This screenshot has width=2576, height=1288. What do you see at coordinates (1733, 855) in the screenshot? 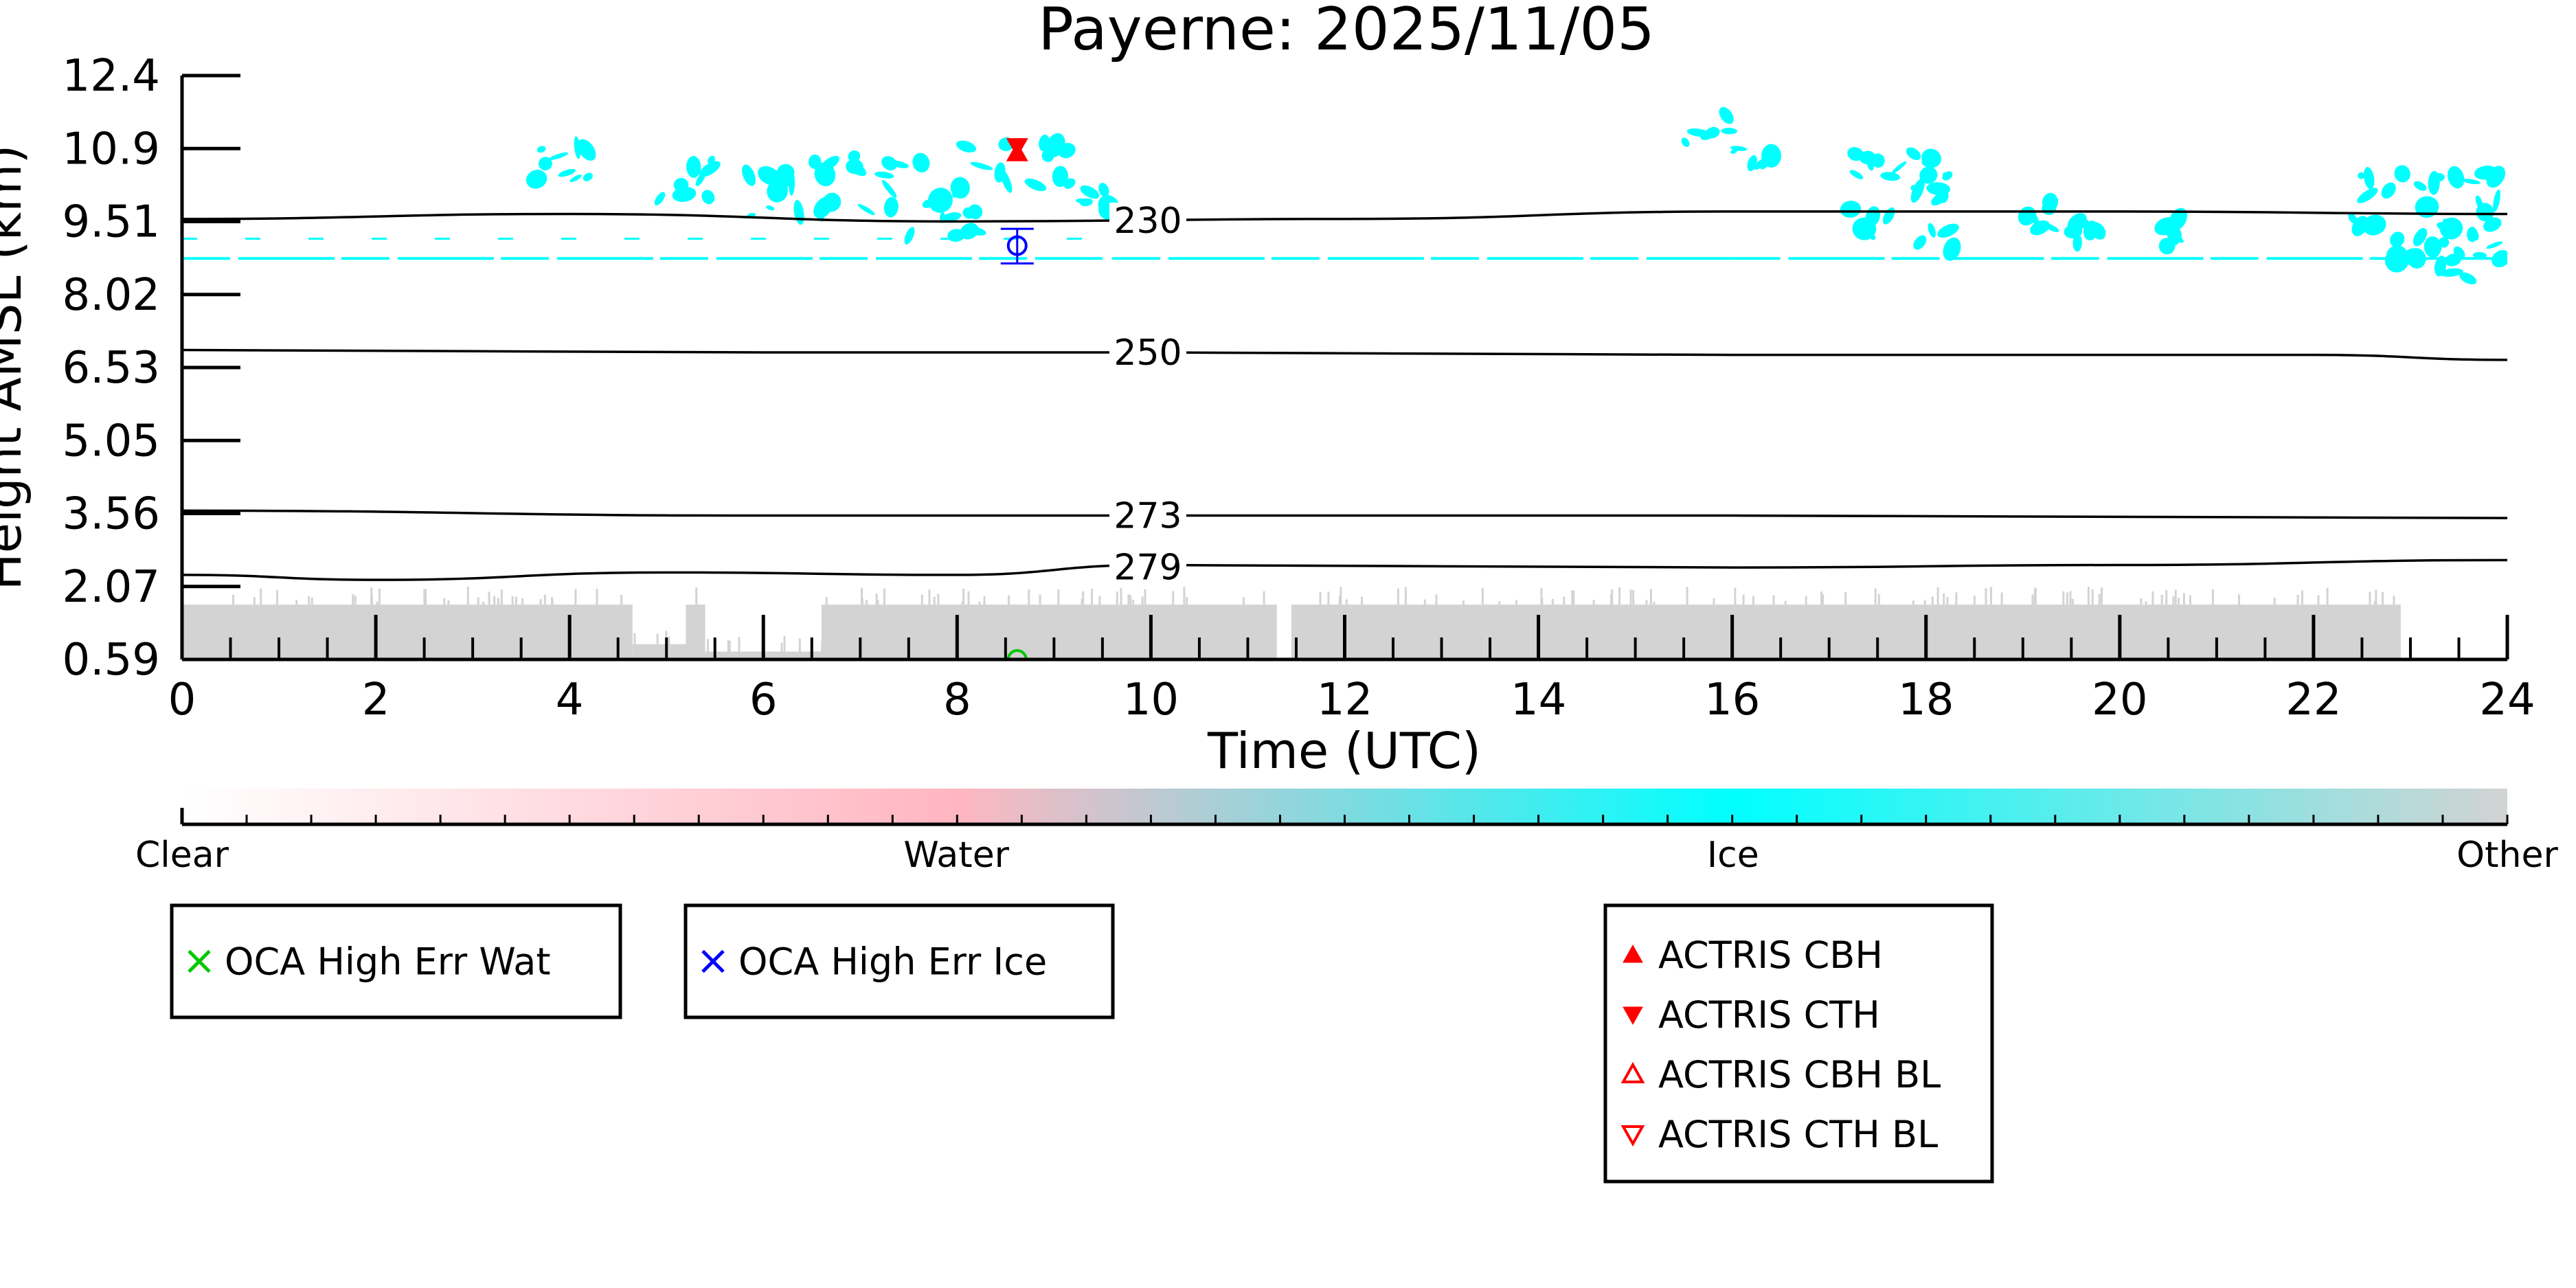
I see `colorbar-label: Ice` at bounding box center [1733, 855].